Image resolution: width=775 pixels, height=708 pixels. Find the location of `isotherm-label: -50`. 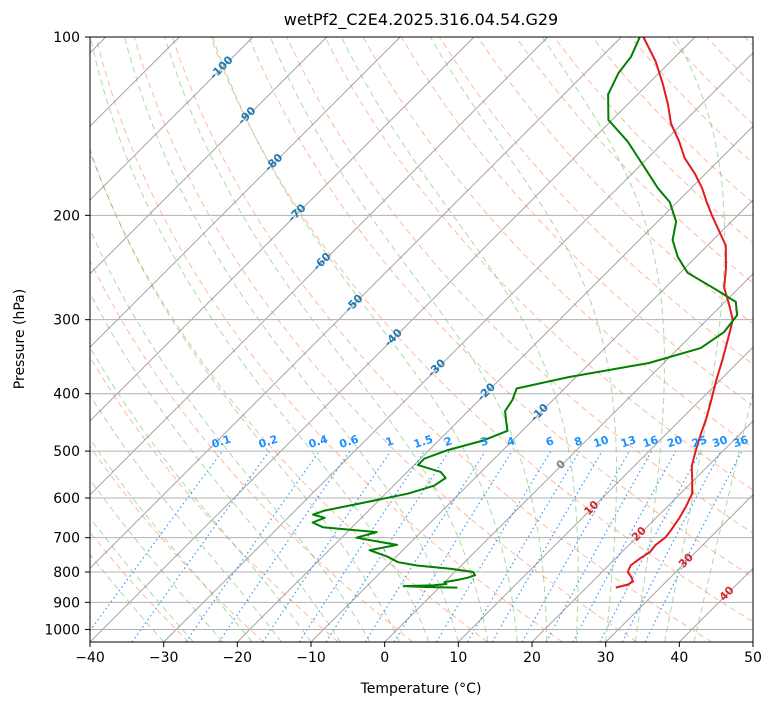

isotherm-label: -50 is located at coordinates (353, 303).